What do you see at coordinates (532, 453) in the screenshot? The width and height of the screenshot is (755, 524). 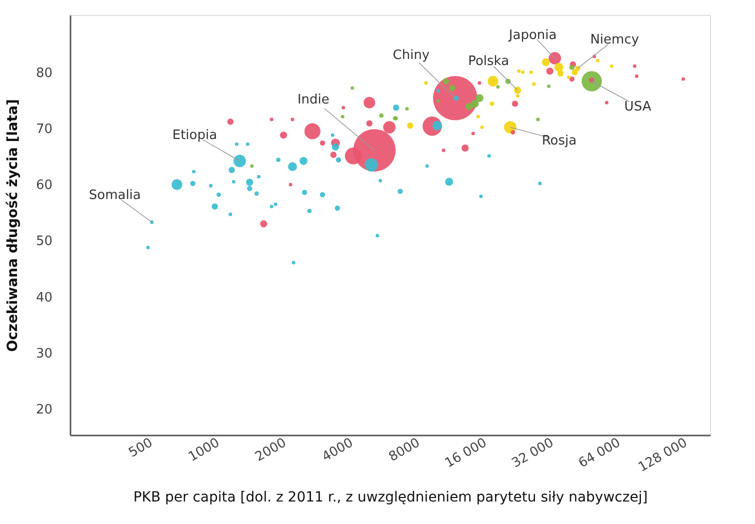 I see `x-tick-label: 32 000` at bounding box center [532, 453].